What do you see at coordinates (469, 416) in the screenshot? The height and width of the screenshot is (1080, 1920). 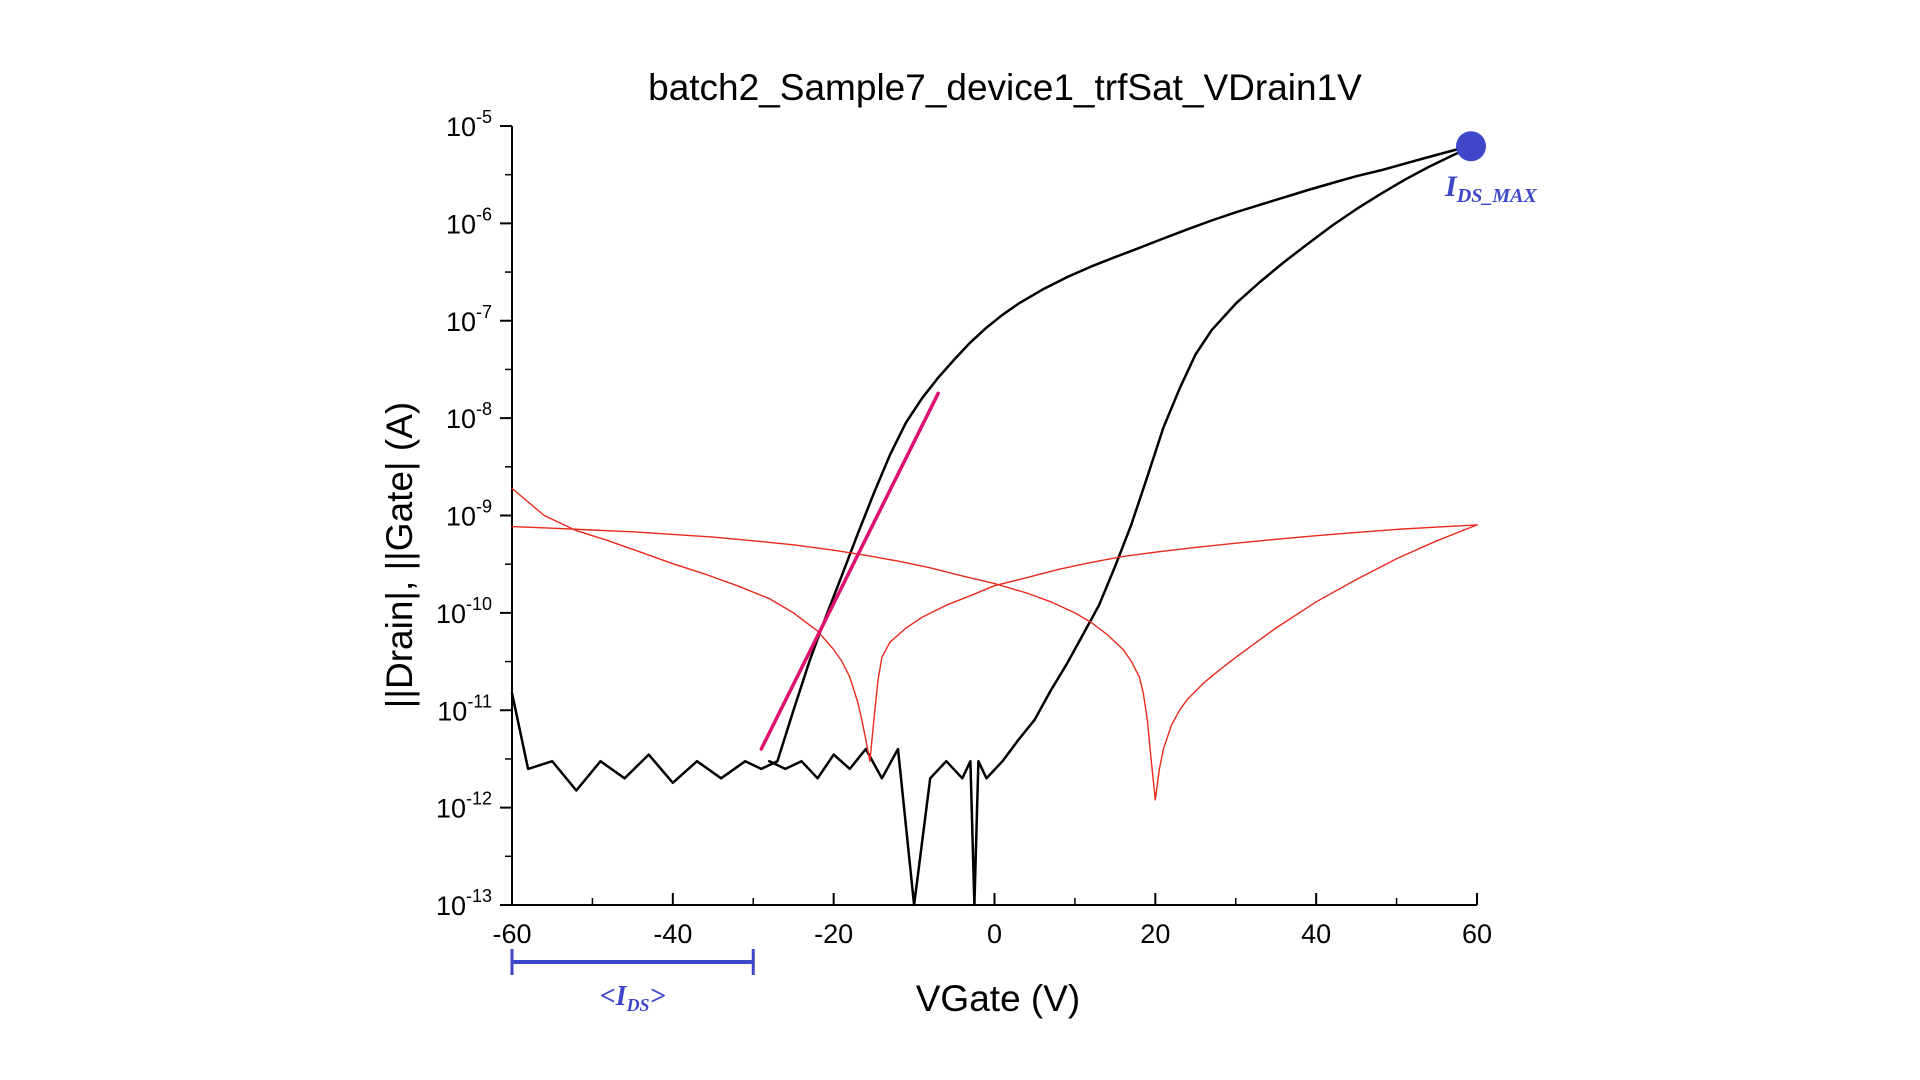 I see `y-tick-label: 10⁻⁸` at bounding box center [469, 416].